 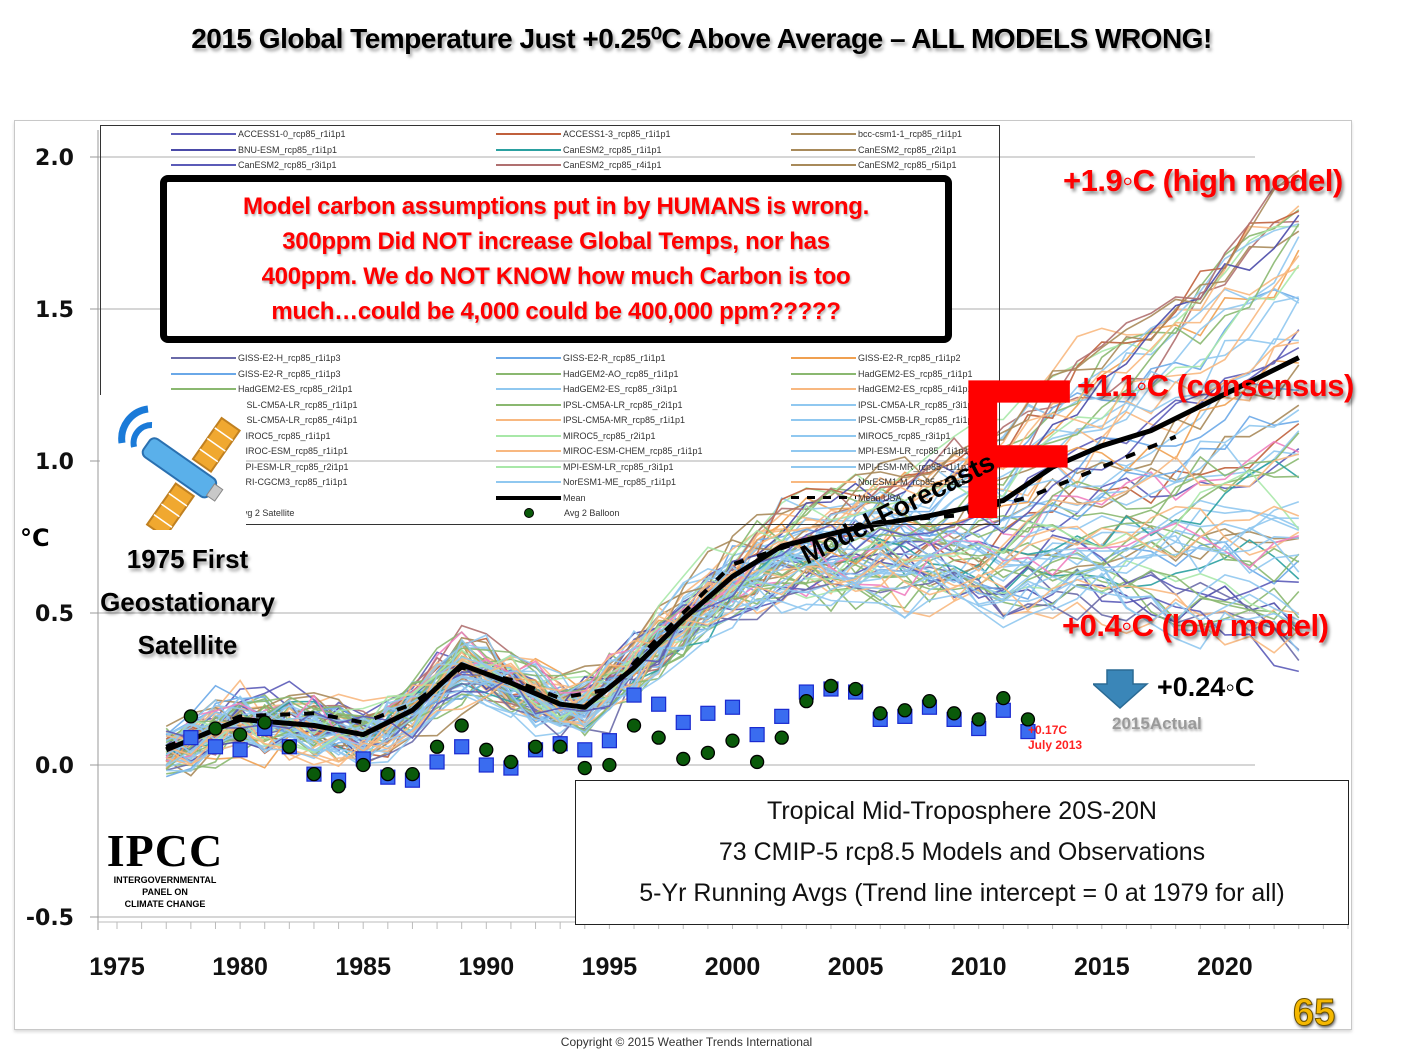 I want to click on legend-item: MPI-ESM-LR_rcp85_r1i1p1, so click(x=880, y=451).